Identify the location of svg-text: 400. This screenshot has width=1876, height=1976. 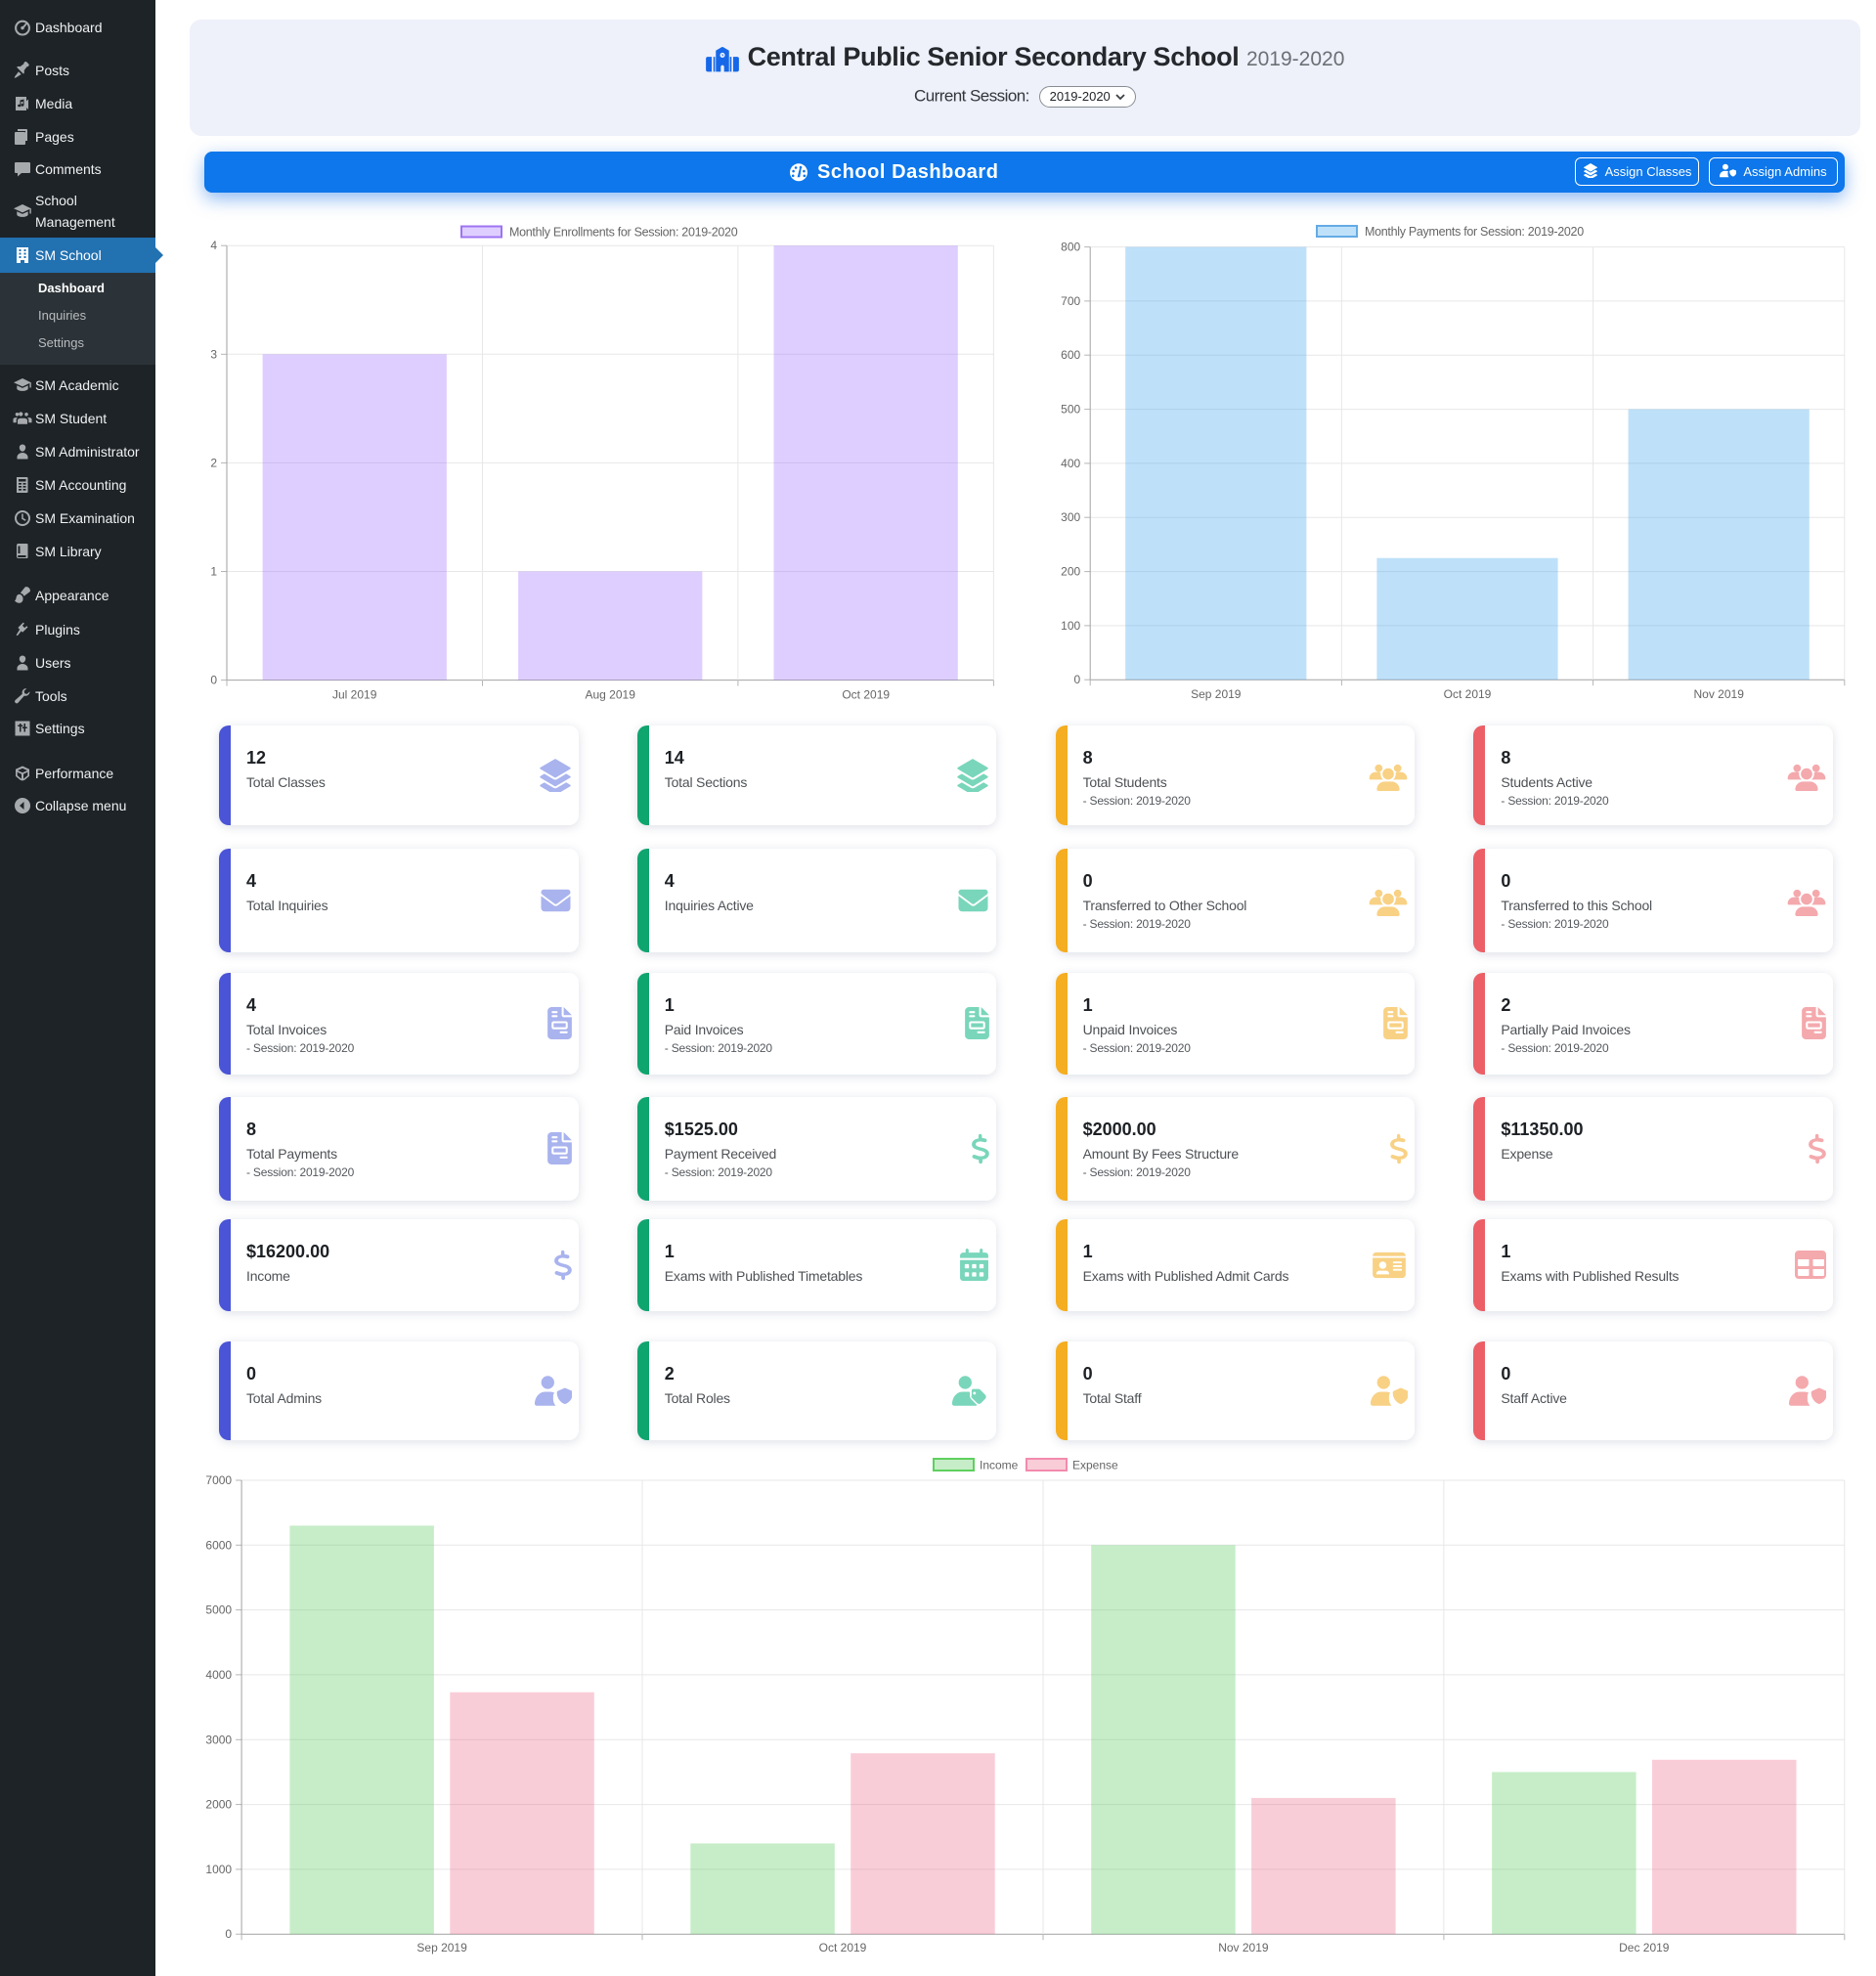
(1070, 463).